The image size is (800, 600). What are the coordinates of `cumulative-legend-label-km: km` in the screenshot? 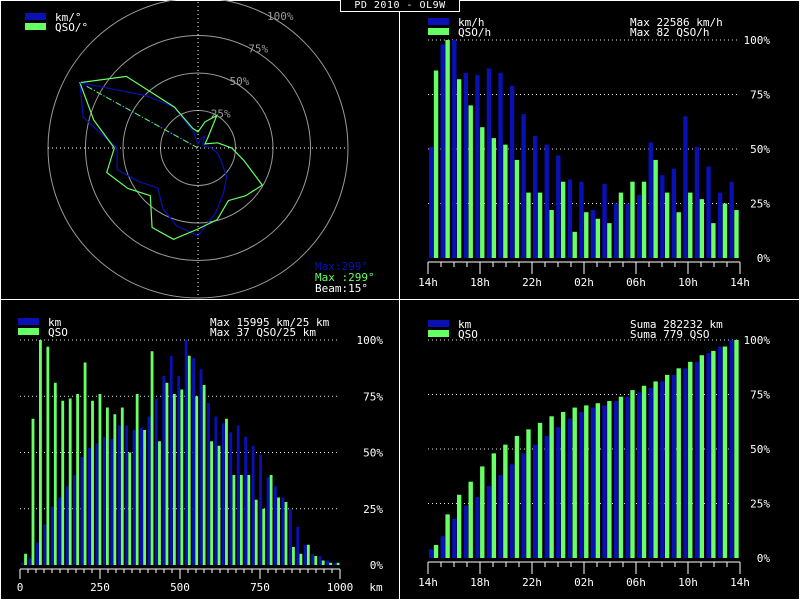 It's located at (465, 324).